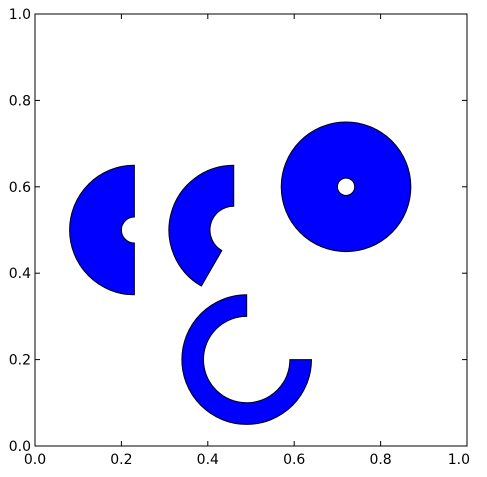 This screenshot has height=477, width=487. I want to click on wedge-half-ring-left, so click(102, 230).